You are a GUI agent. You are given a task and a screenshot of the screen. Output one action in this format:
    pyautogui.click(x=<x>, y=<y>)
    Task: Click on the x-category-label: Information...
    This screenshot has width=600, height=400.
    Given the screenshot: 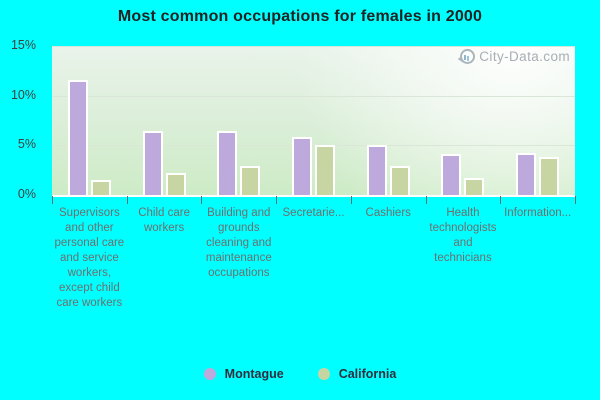 What is the action you would take?
    pyautogui.click(x=538, y=213)
    